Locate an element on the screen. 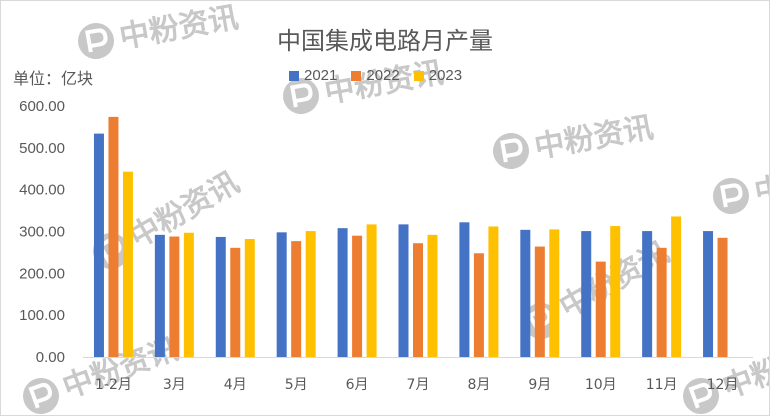  y-tick-label: 100.00 is located at coordinates (42, 315).